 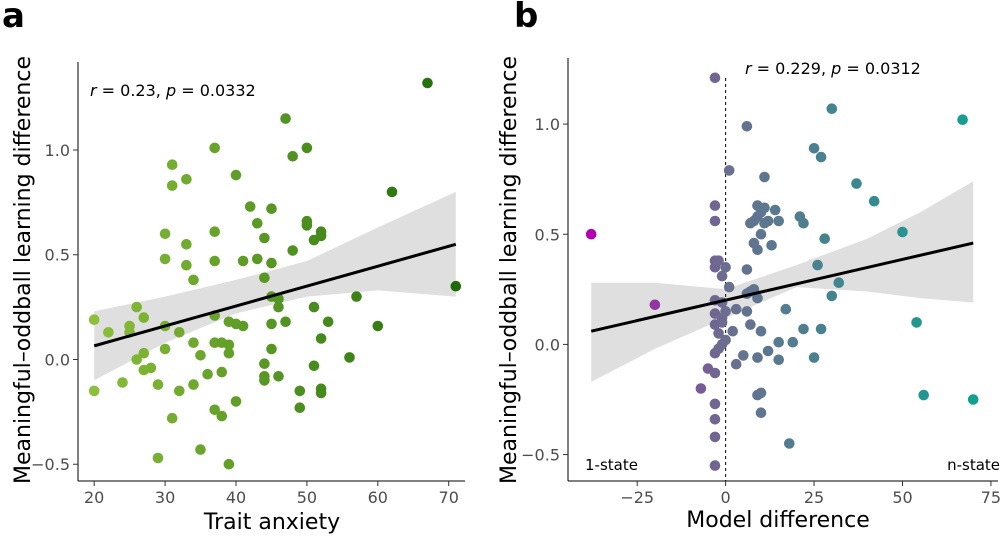 I want to click on panel-b-x-axis-title: Model difference, so click(x=778, y=520).